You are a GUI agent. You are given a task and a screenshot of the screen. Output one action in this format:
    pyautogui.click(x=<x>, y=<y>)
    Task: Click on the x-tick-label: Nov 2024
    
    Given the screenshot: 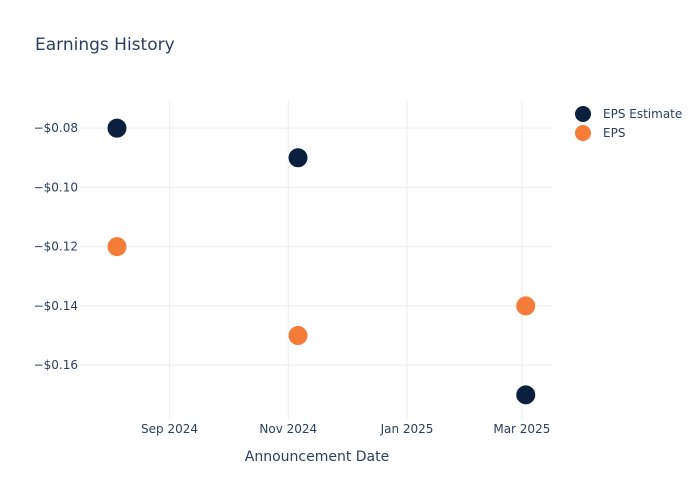 What is the action you would take?
    pyautogui.click(x=288, y=429)
    